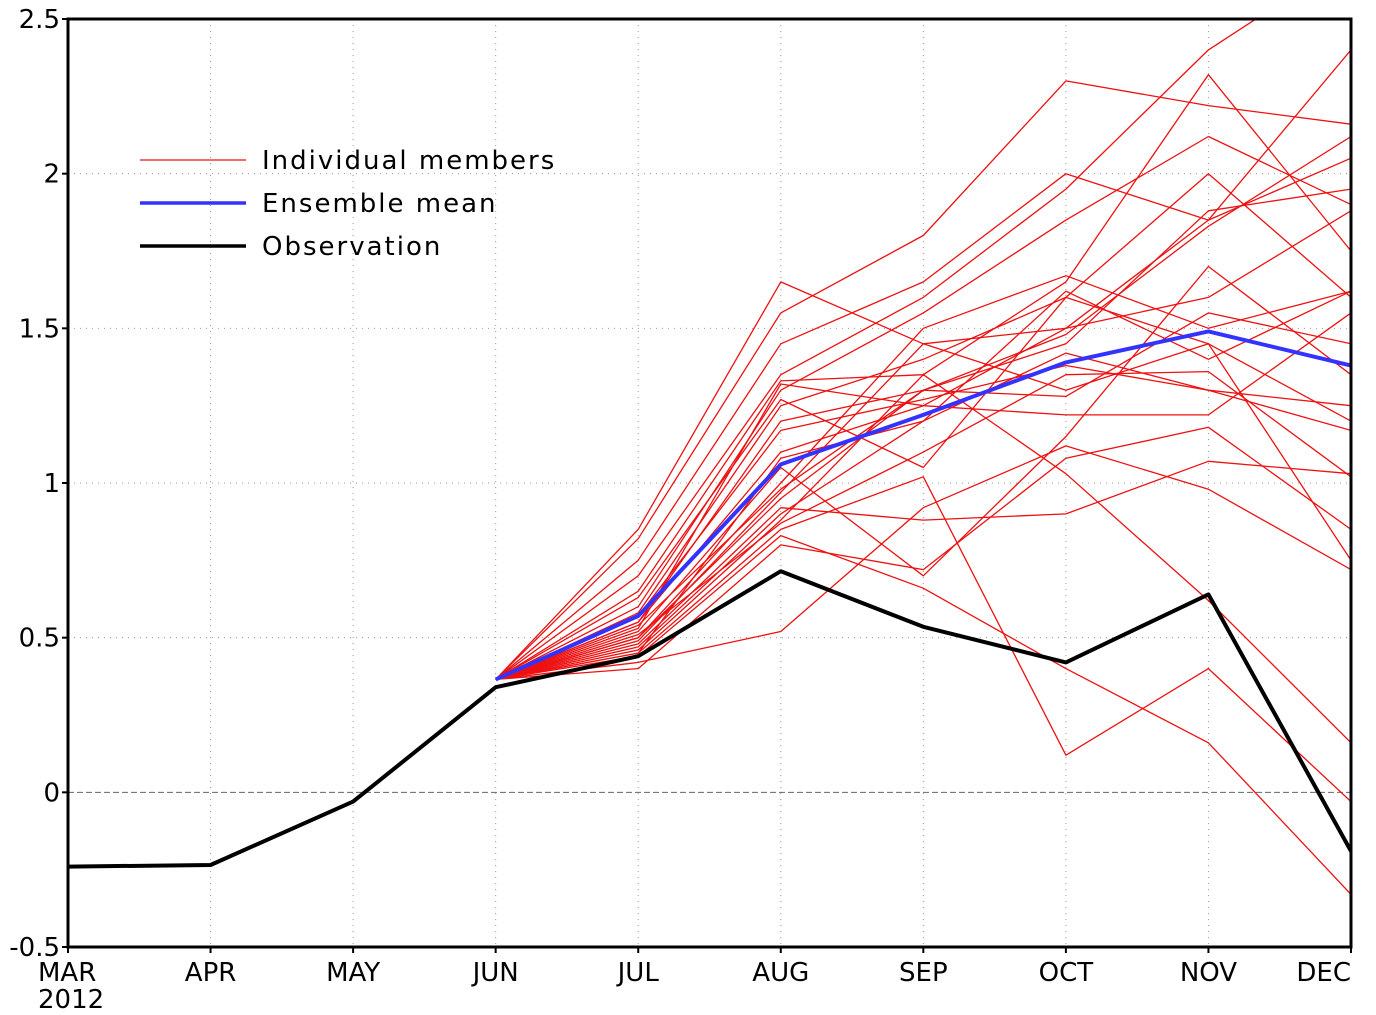  What do you see at coordinates (211, 973) in the screenshot?
I see `x-tick-label: APR` at bounding box center [211, 973].